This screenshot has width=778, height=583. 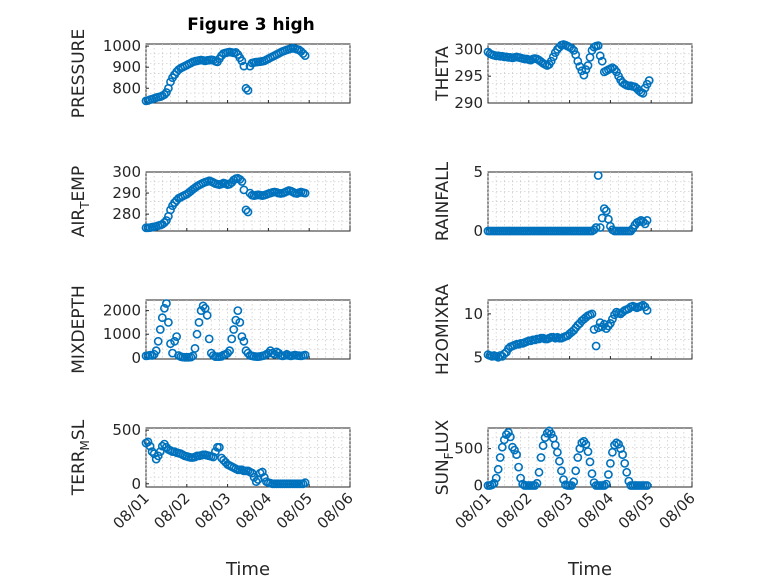 I want to click on y-axis-label: MIXDEPTH, so click(x=79, y=329).